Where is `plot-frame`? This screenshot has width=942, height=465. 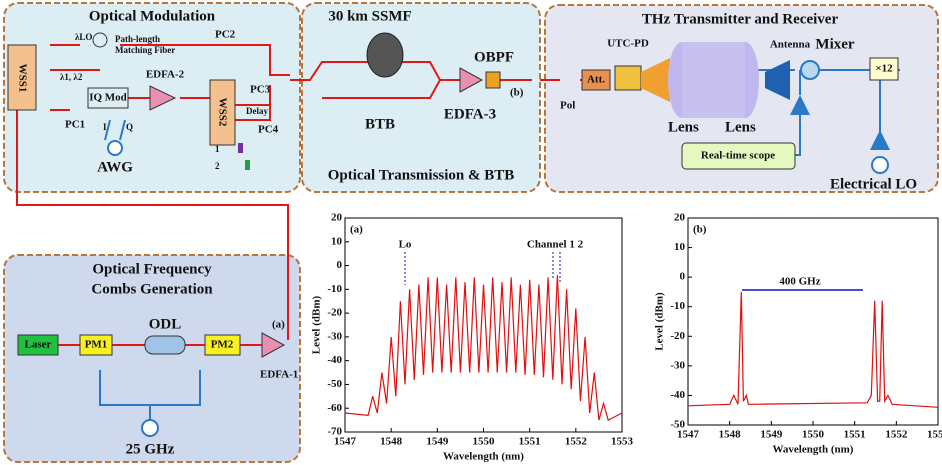 plot-frame is located at coordinates (813, 321).